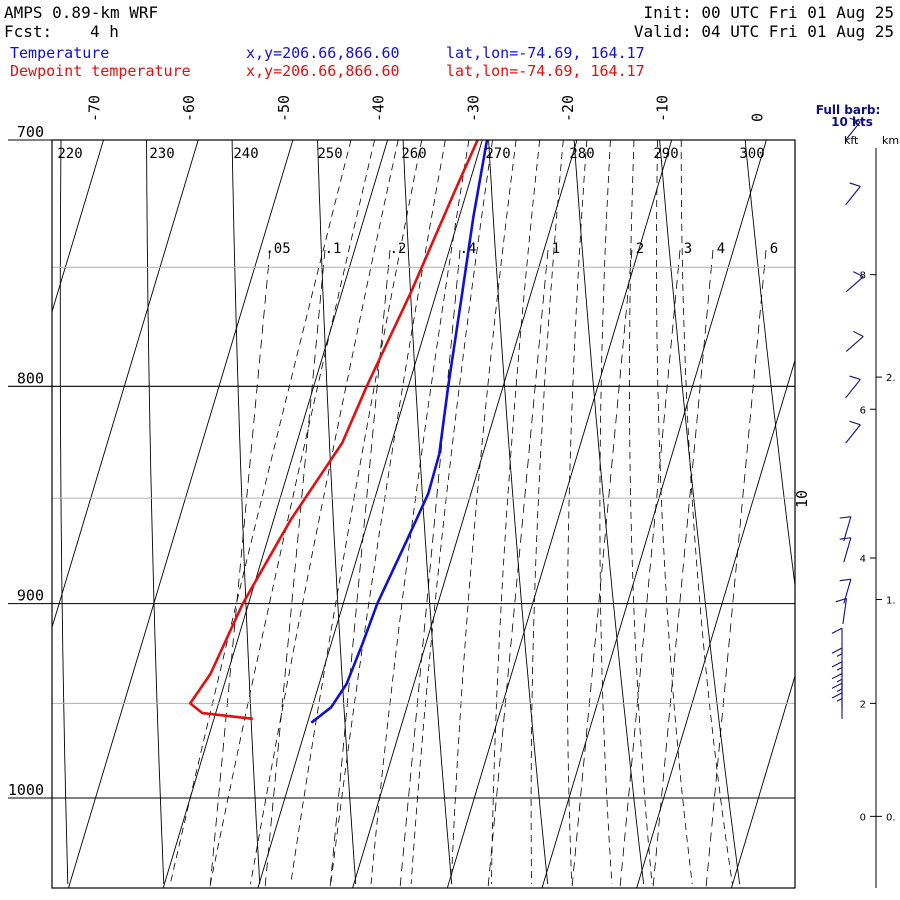 This screenshot has width=900, height=900. I want to click on forecast-hours: 4 h, so click(104, 31).